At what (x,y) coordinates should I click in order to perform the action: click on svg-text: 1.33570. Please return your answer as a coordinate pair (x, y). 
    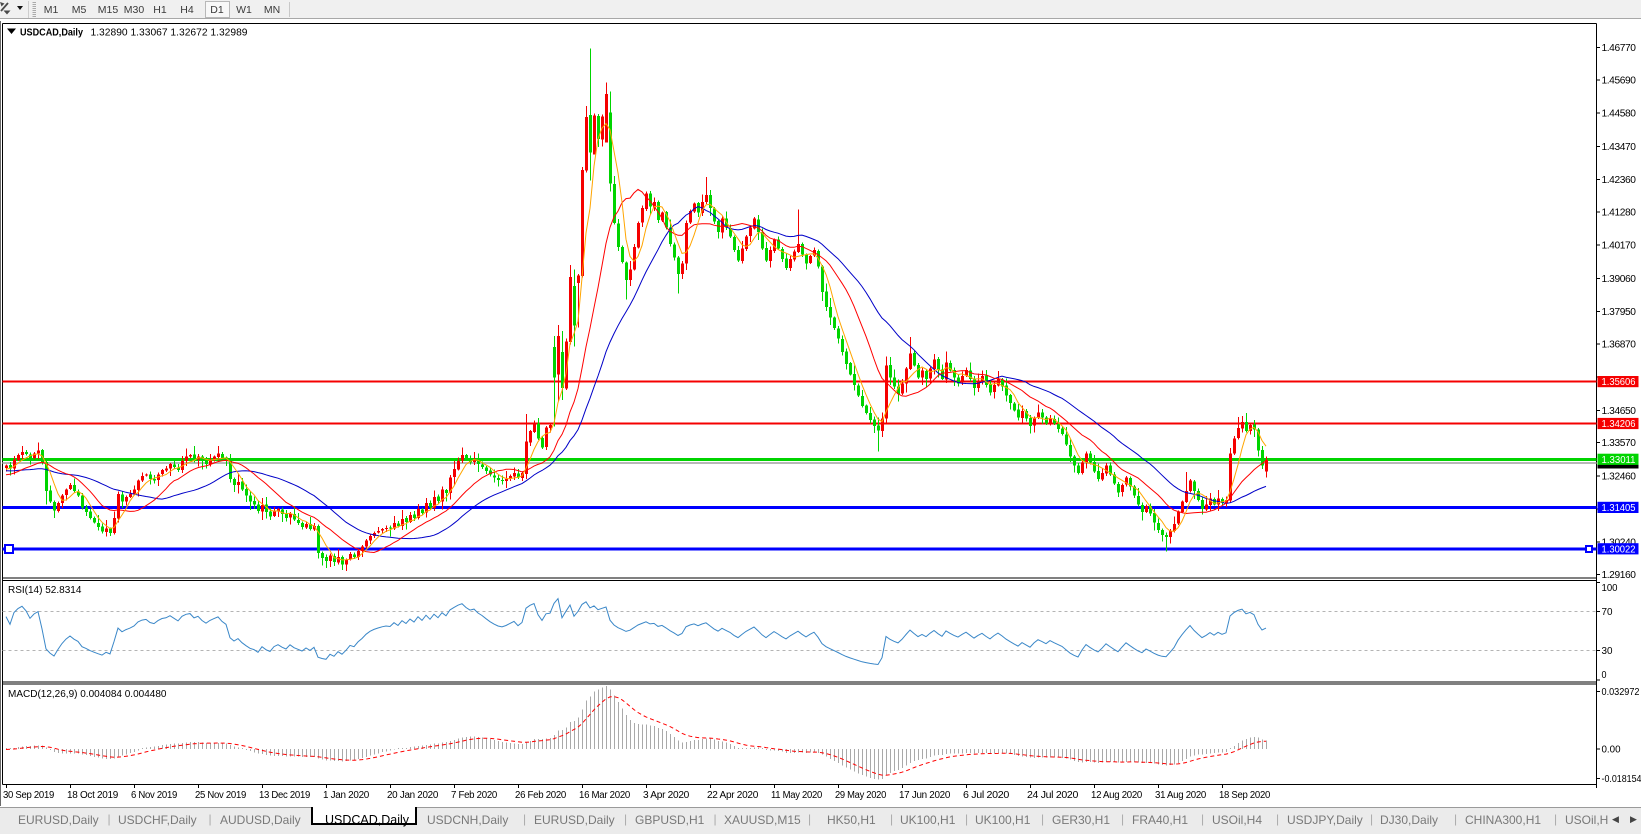
    Looking at the image, I should click on (1619, 443).